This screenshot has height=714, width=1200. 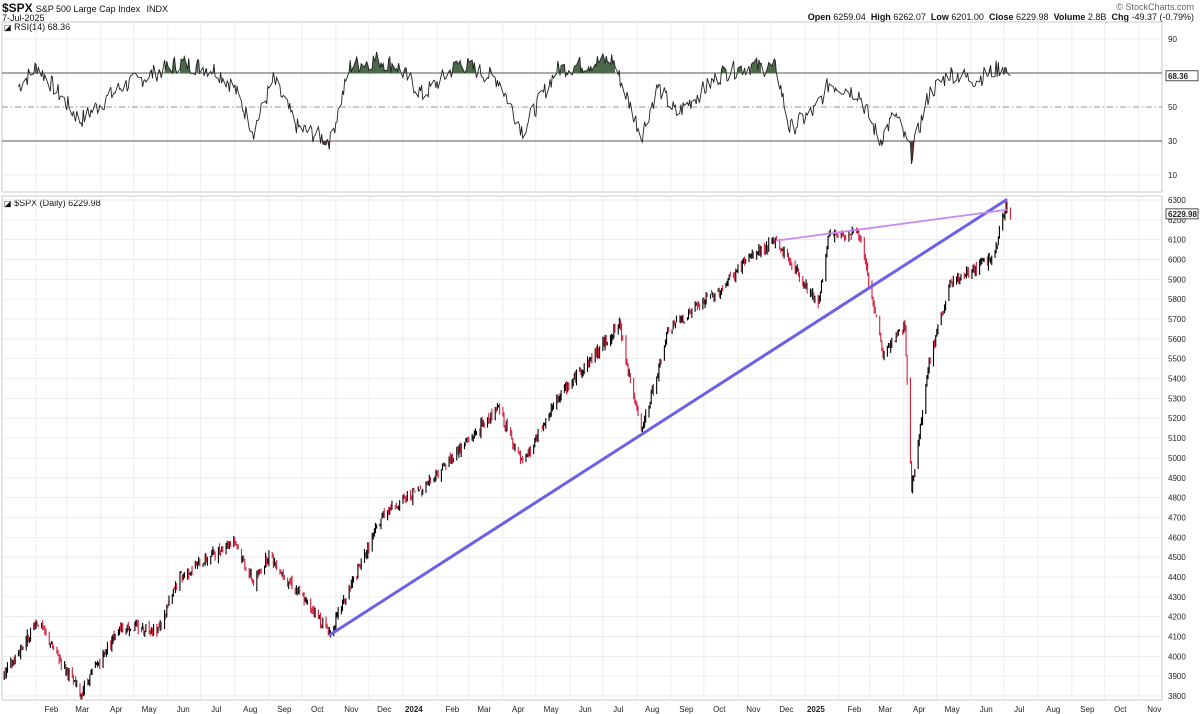 I want to click on price-tick-label: 4600, so click(x=1177, y=537).